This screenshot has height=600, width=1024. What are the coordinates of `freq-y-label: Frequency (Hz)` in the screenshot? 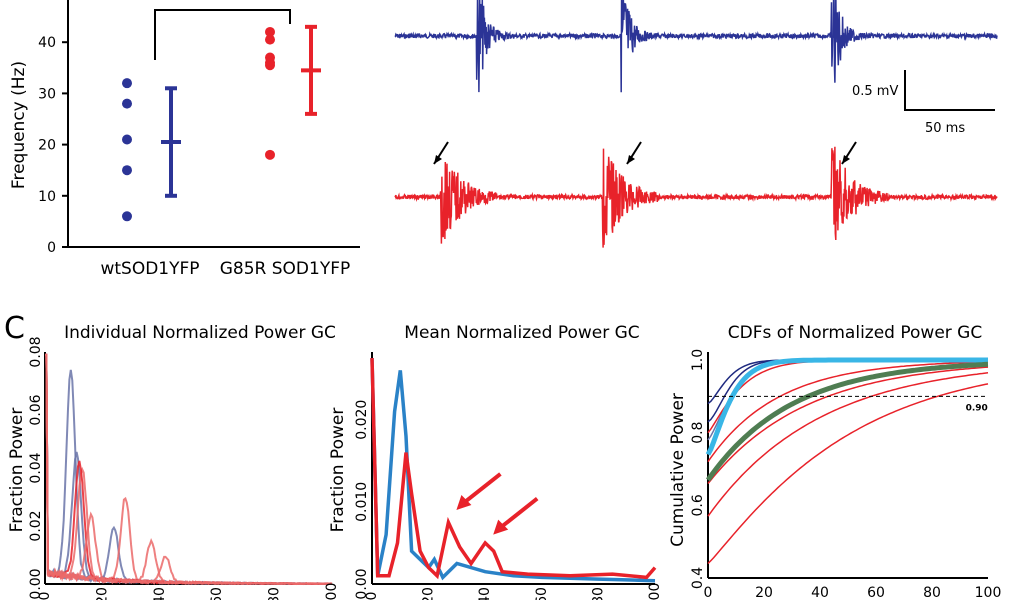 It's located at (19, 125).